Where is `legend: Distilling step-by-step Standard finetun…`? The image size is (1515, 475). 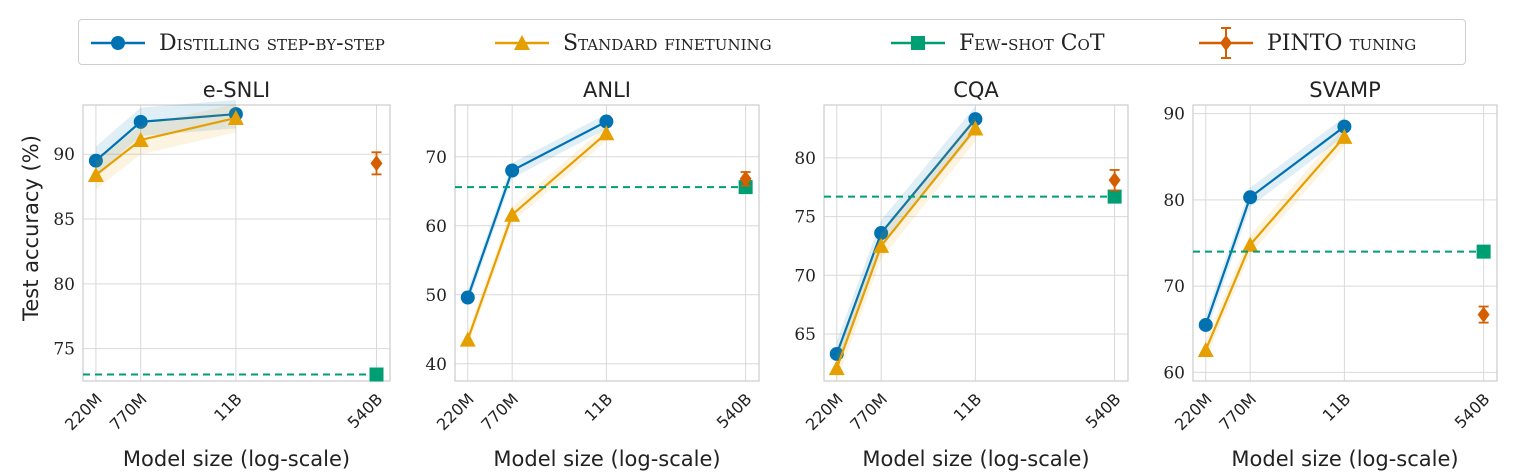
legend: Distilling step-by-step Standard finetun… is located at coordinates (772, 42).